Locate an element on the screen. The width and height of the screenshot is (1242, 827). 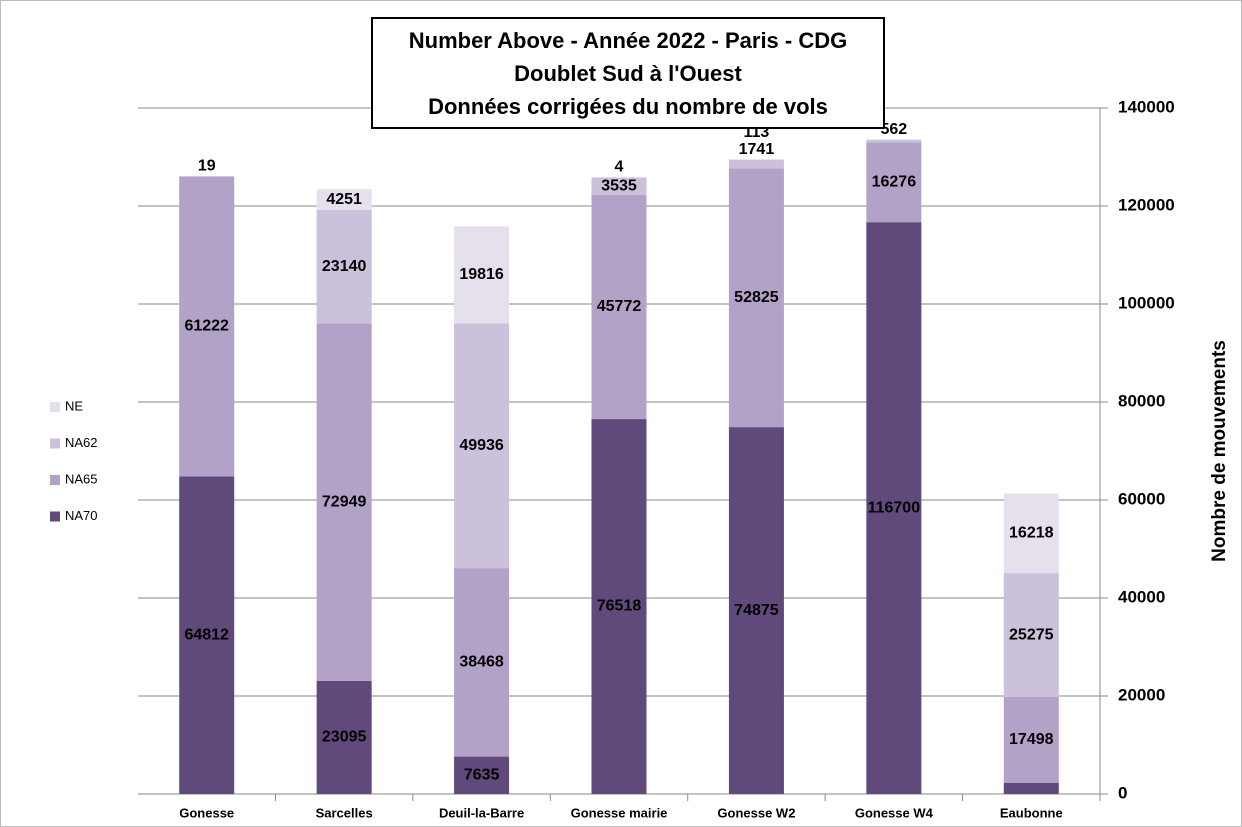
data-label: 3535 is located at coordinates (619, 185).